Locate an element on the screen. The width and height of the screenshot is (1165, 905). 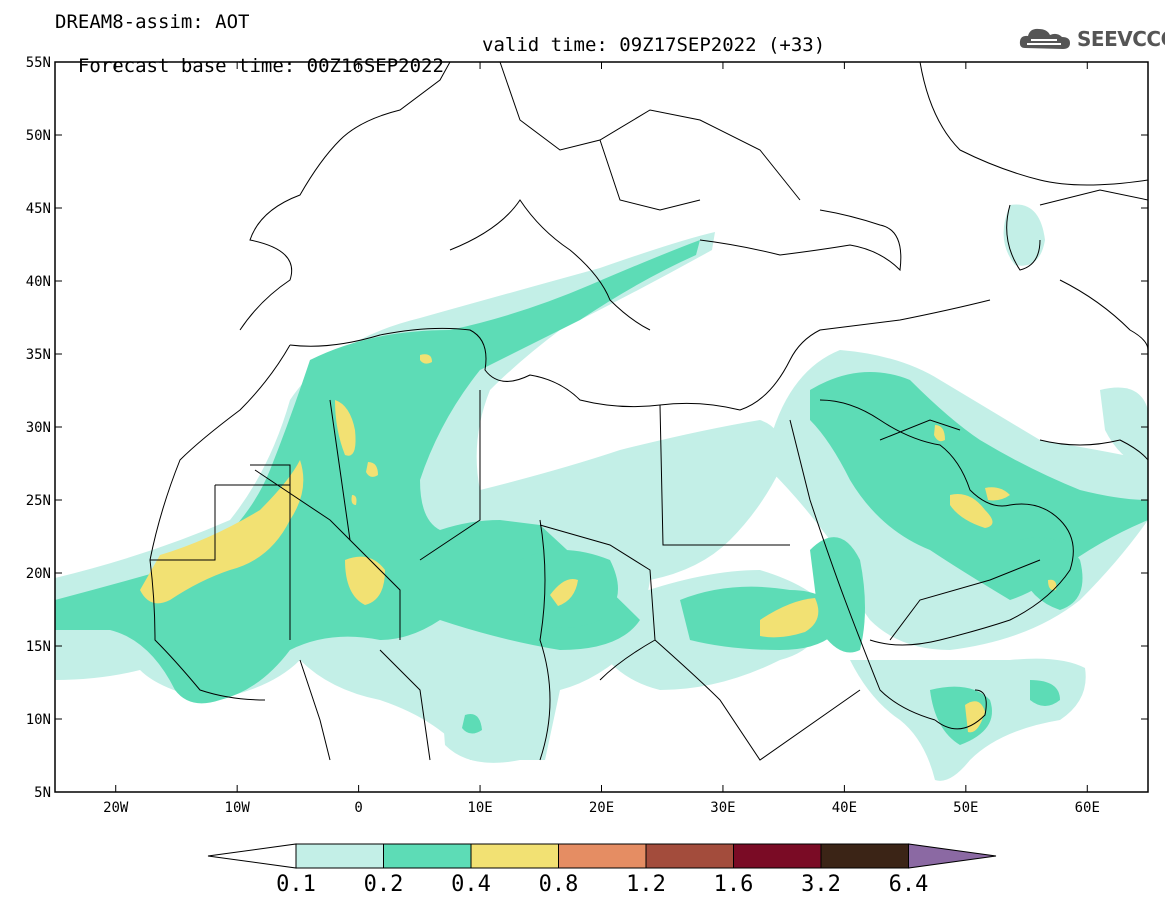
lon-label: 40E is located at coordinates (844, 808).